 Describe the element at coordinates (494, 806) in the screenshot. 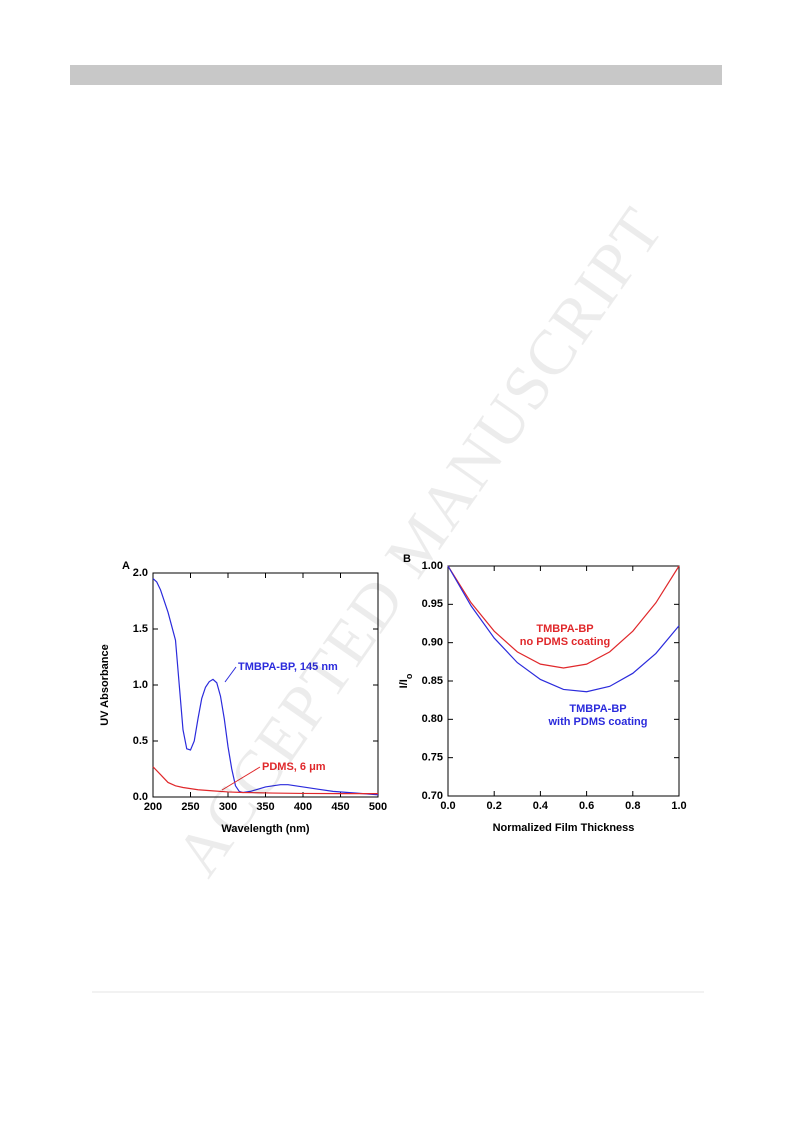

I see `x-tick-label: 0.2` at that location.